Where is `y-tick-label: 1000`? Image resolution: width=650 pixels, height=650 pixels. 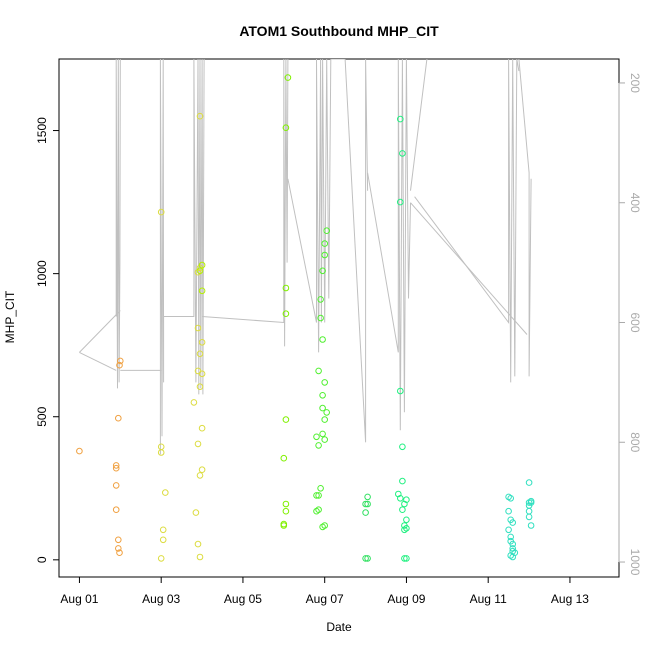
y-tick-label: 1000 is located at coordinates (42, 273).